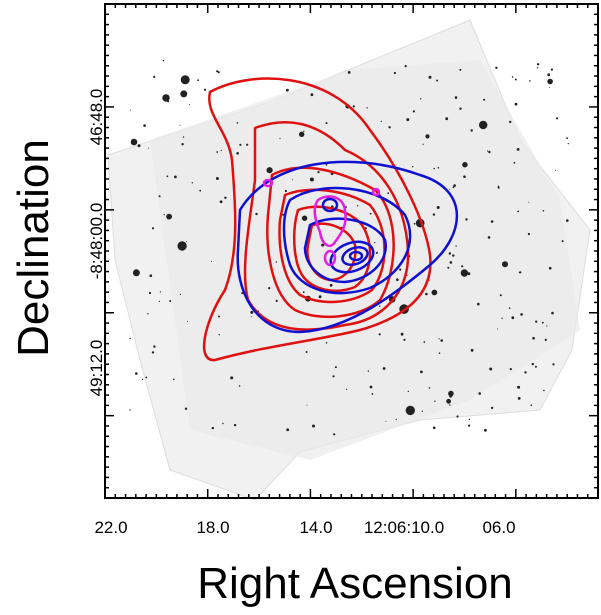 This screenshot has width=601, height=615. Describe the element at coordinates (347, 247) in the screenshot. I see `blue-contours` at that location.